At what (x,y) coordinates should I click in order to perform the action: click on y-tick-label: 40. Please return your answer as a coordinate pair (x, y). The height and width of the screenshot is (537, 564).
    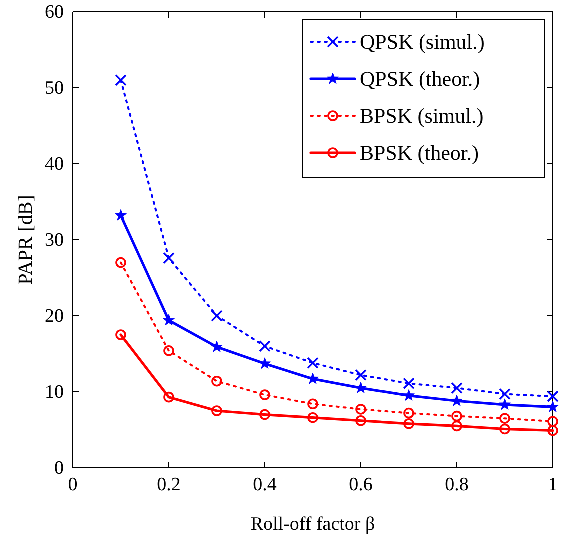
    Looking at the image, I should click on (54, 165).